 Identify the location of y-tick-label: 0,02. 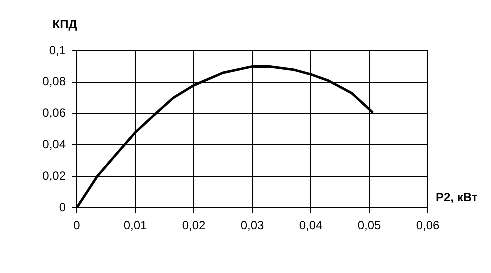
(54, 175).